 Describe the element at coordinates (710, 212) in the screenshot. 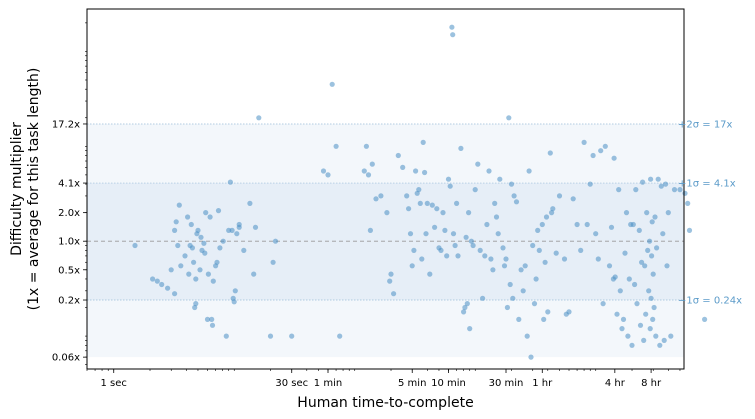

I see `sigma-labels: +2σ = 17x +1σ = 4.1x −1σ = 0.24x` at that location.